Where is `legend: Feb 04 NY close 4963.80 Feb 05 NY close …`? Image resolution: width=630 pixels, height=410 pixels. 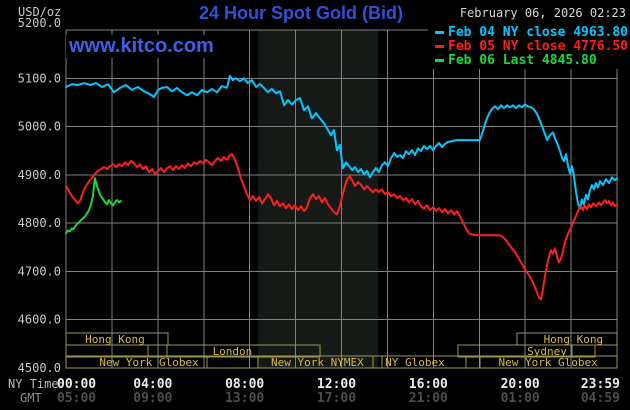
legend: Feb 04 NY close 4963.80 Feb 05 NY close … is located at coordinates (529, 46).